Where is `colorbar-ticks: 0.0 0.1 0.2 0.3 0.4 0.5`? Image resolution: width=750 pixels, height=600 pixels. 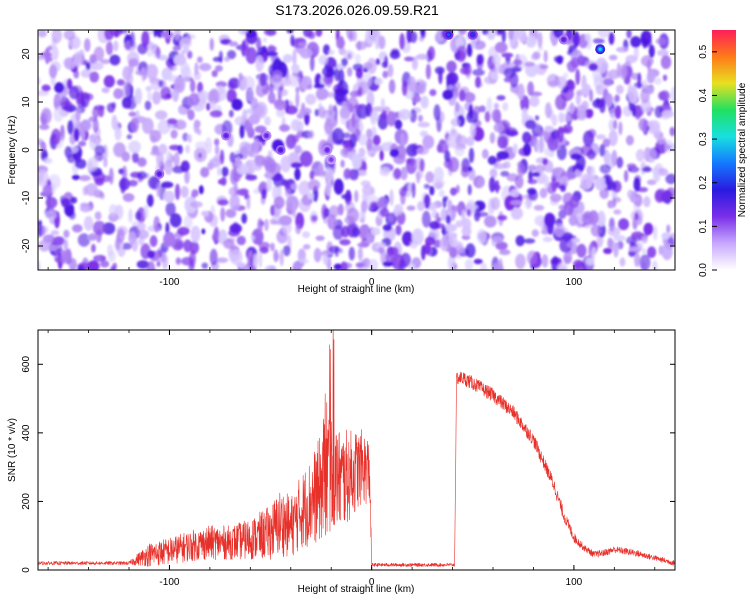
colorbar-ticks: 0.0 0.1 0.2 0.3 0.4 0.5 is located at coordinates (707, 160).